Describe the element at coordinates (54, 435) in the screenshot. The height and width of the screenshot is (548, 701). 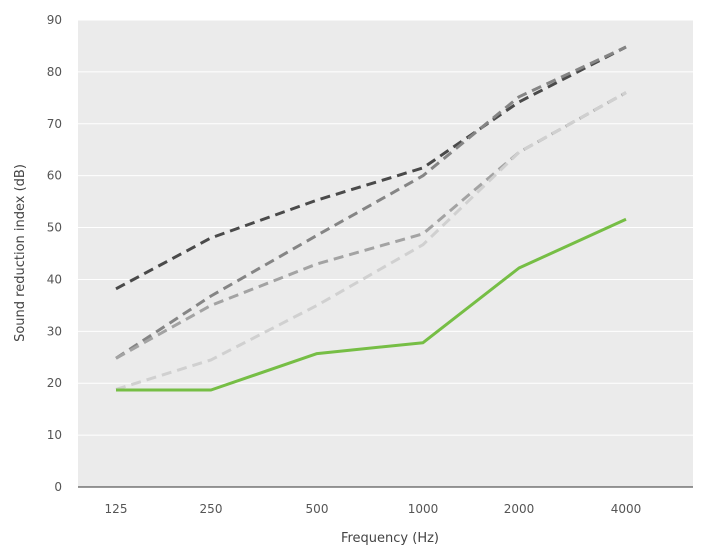
I see `y-tick-label: 10` at that location.